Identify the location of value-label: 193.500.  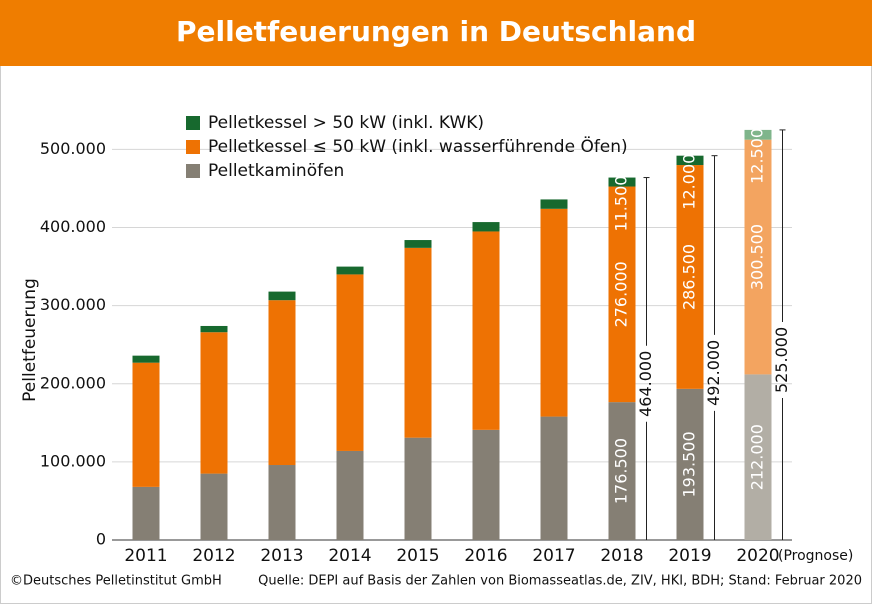
(689, 464).